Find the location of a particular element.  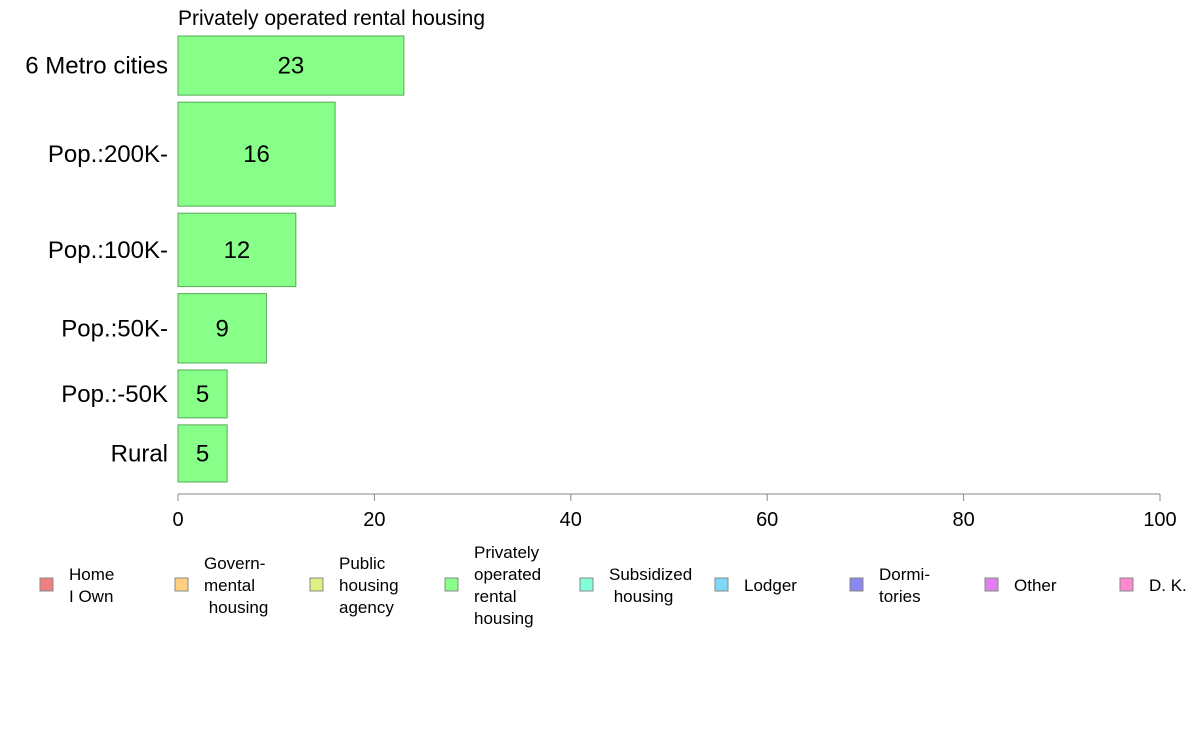

legend-label: Home I Own is located at coordinates (91, 585).